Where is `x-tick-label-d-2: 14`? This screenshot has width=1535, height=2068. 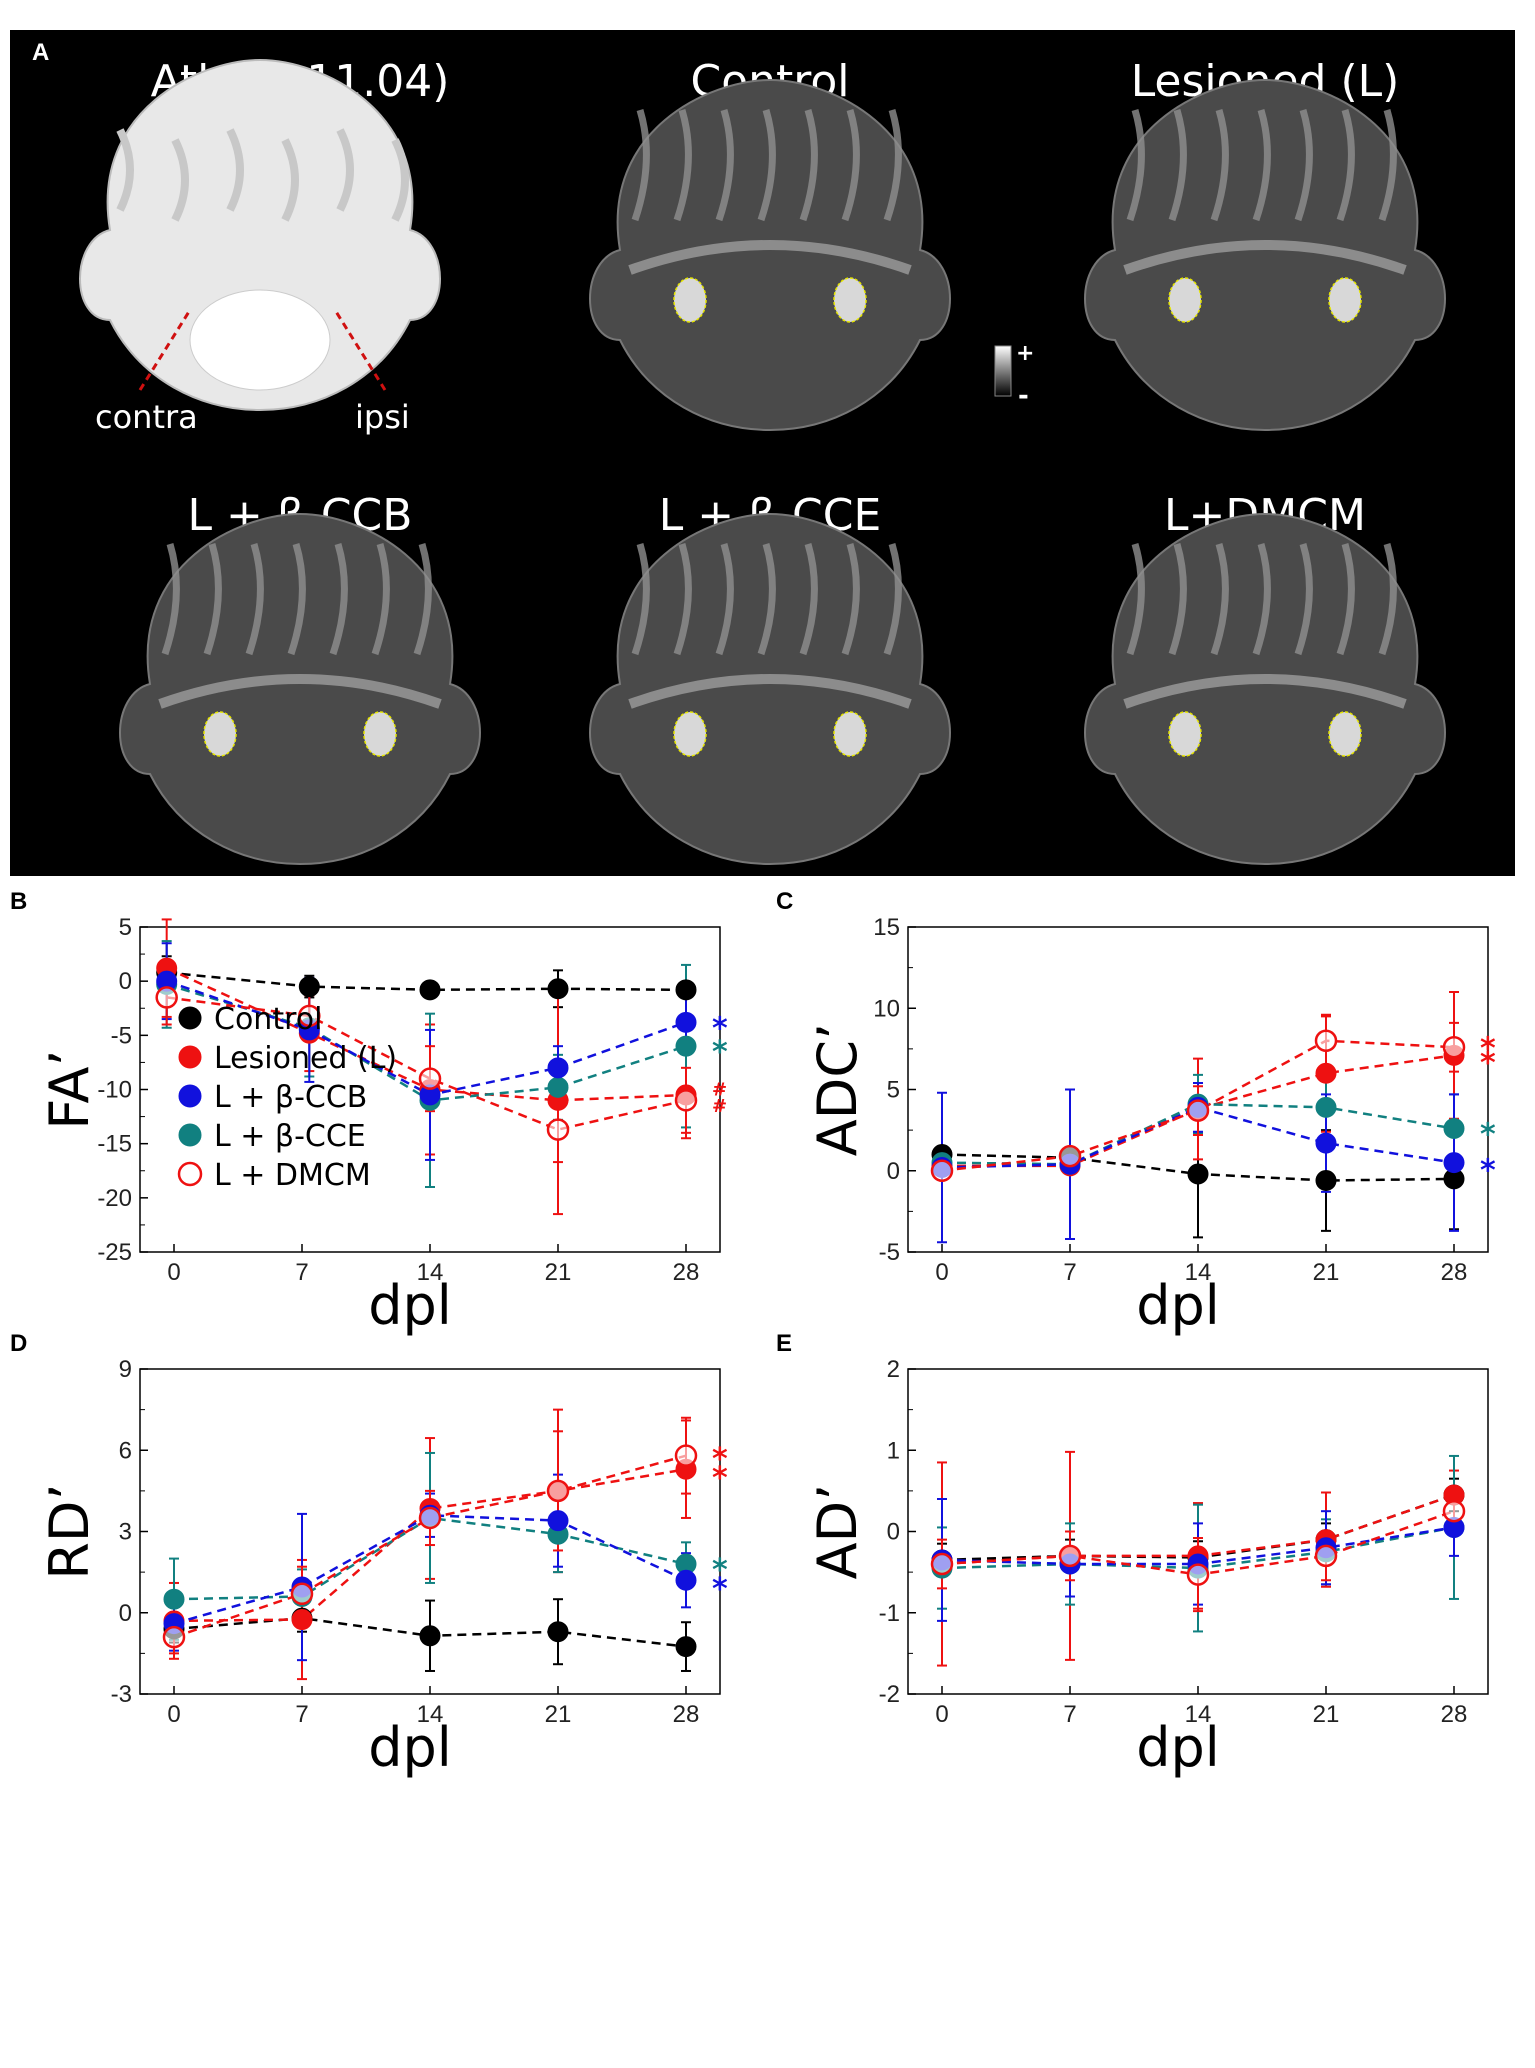 x-tick-label-d-2: 14 is located at coordinates (430, 1714).